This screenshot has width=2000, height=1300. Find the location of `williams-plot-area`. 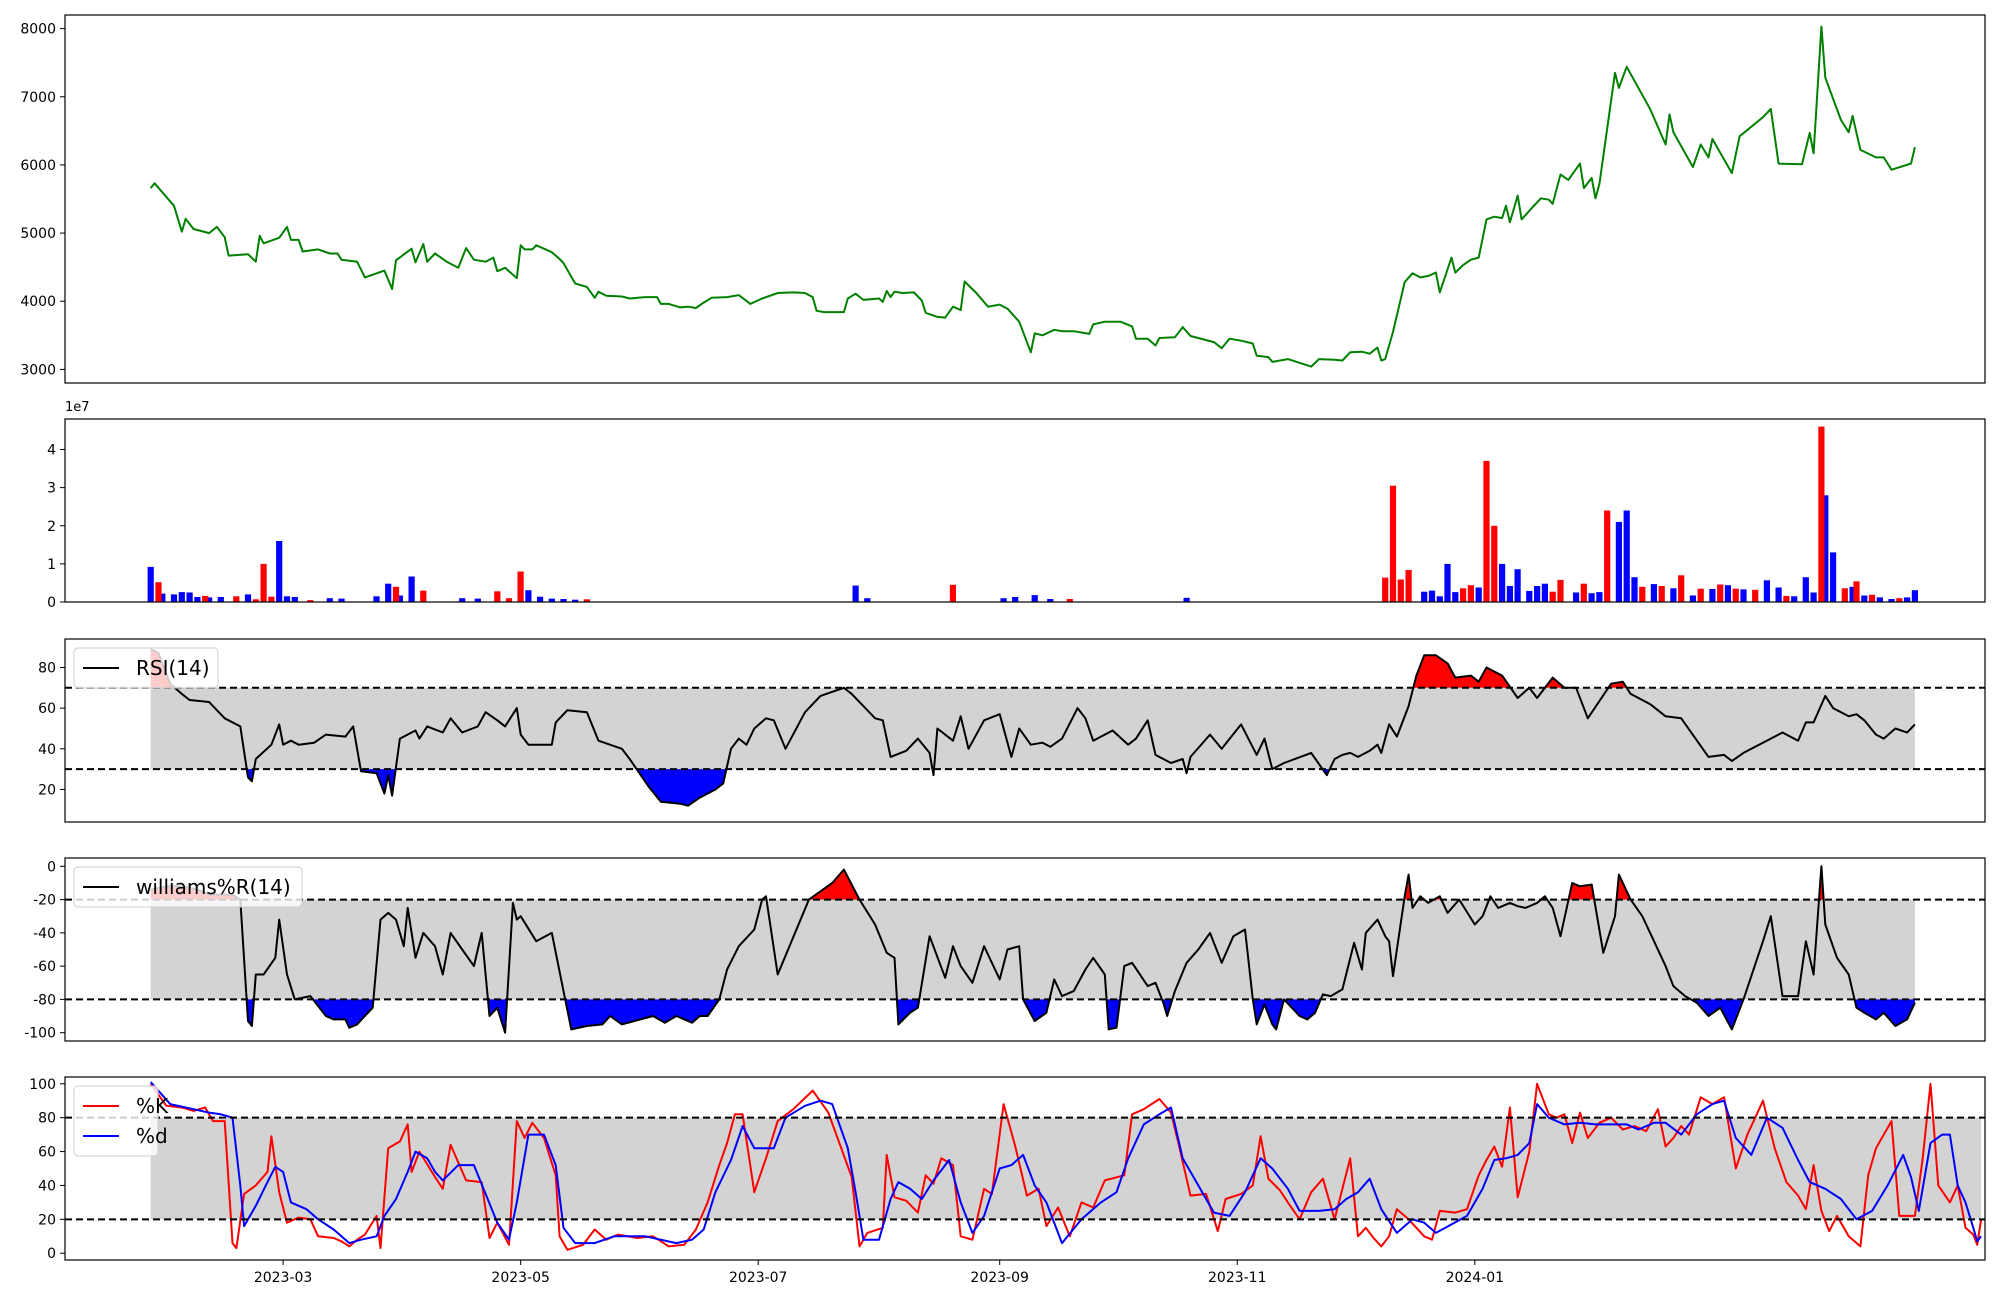

williams-plot-area is located at coordinates (1033, 949).